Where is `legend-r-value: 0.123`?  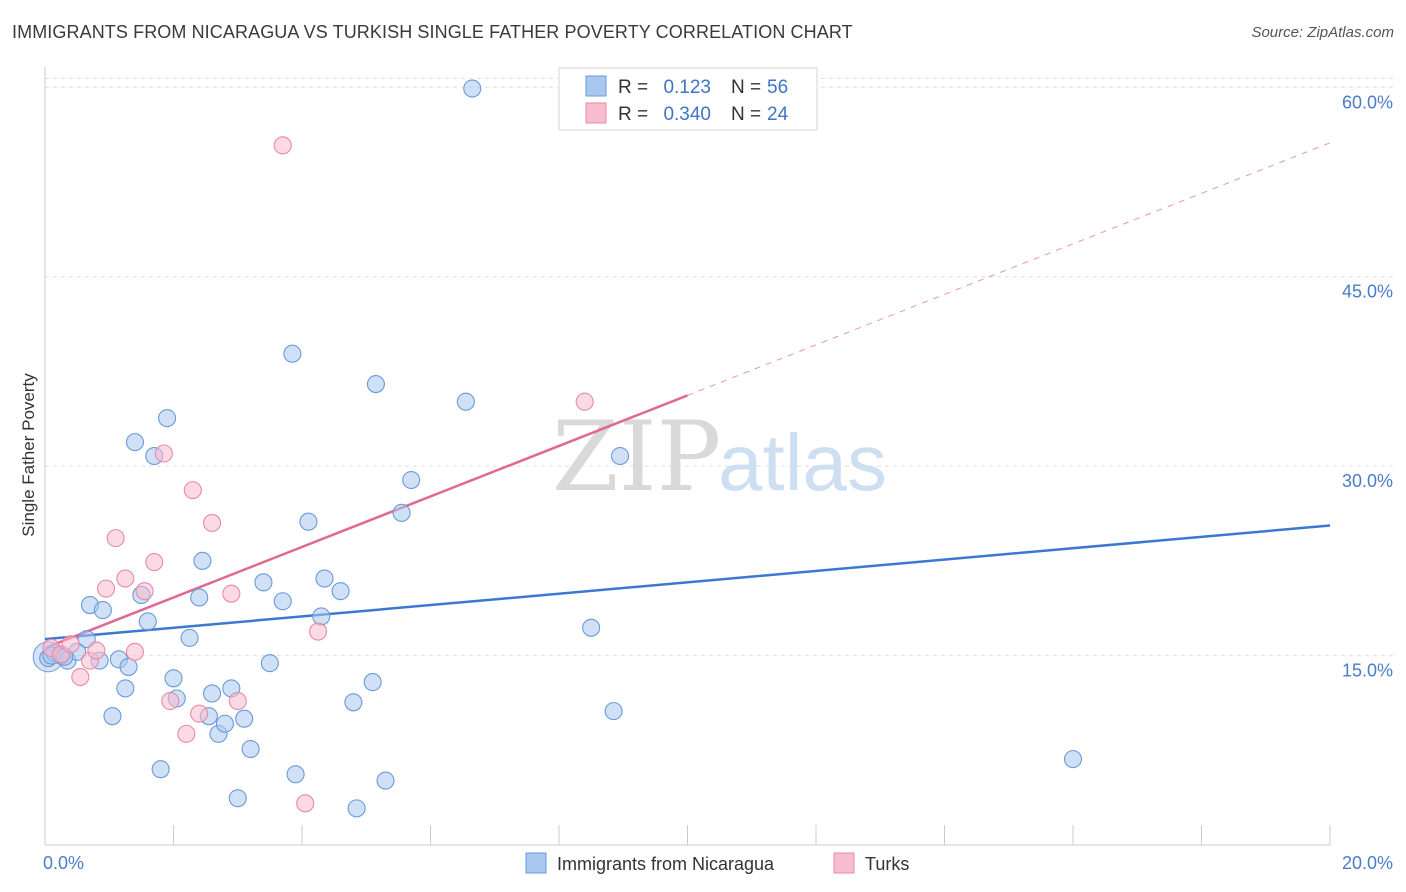
legend-r-value: 0.123 is located at coordinates (687, 87).